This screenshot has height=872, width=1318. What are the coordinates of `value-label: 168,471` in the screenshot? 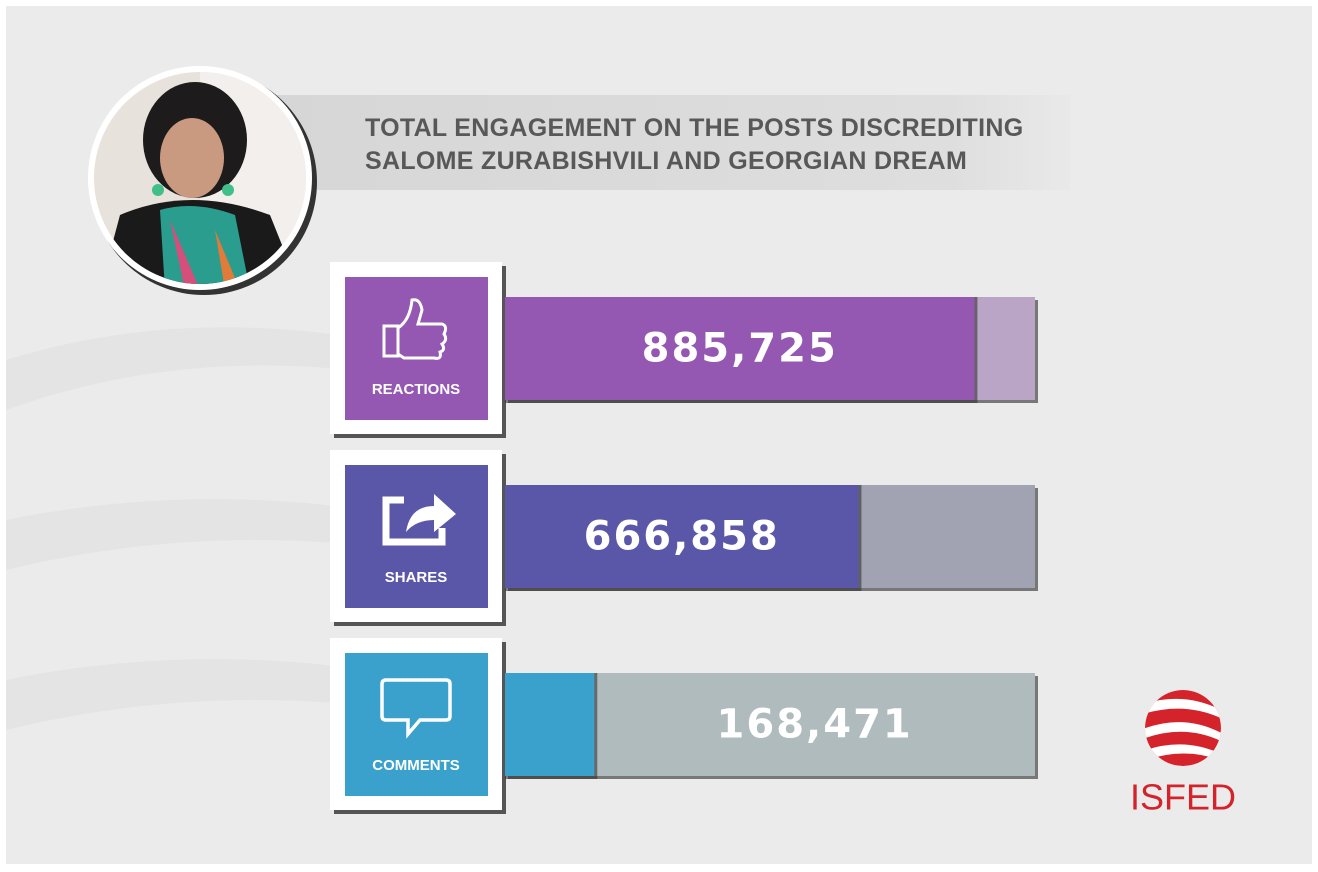 It's located at (815, 725).